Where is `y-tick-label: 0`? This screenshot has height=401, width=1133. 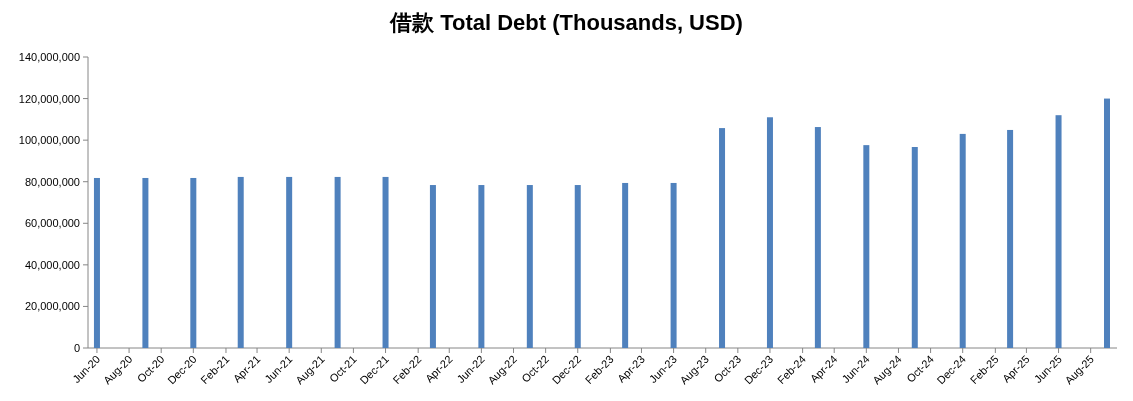 y-tick-label: 0 is located at coordinates (76, 348).